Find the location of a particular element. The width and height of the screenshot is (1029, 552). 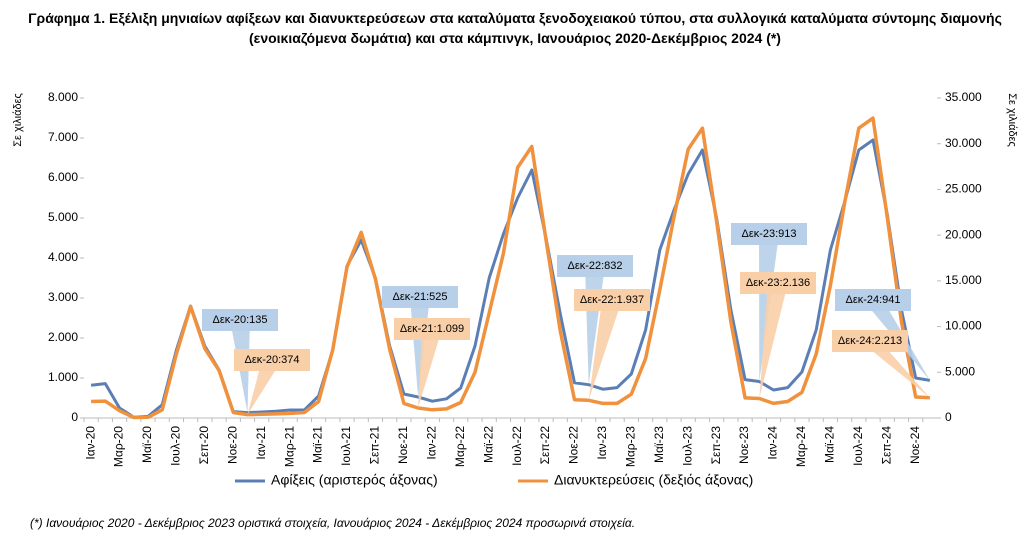

x-tick-label: Ιουλ-20 is located at coordinates (176, 446).